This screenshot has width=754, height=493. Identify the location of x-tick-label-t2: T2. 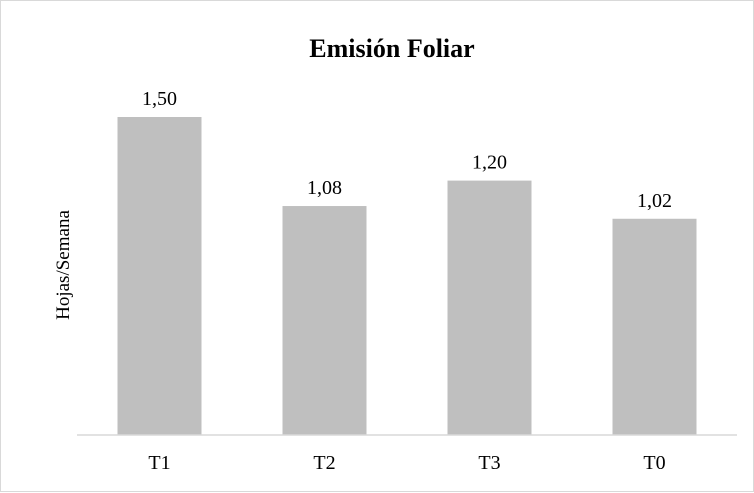
(324, 463).